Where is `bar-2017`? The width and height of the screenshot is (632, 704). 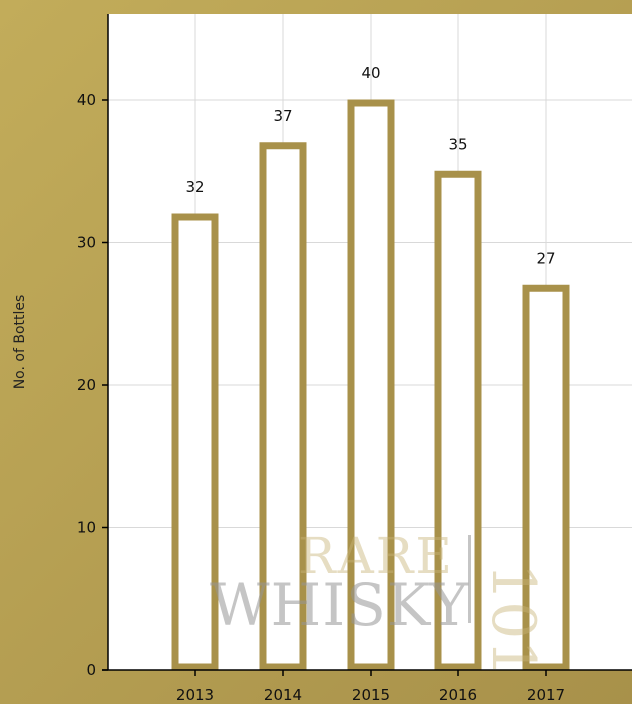 bar-2017 is located at coordinates (546, 477).